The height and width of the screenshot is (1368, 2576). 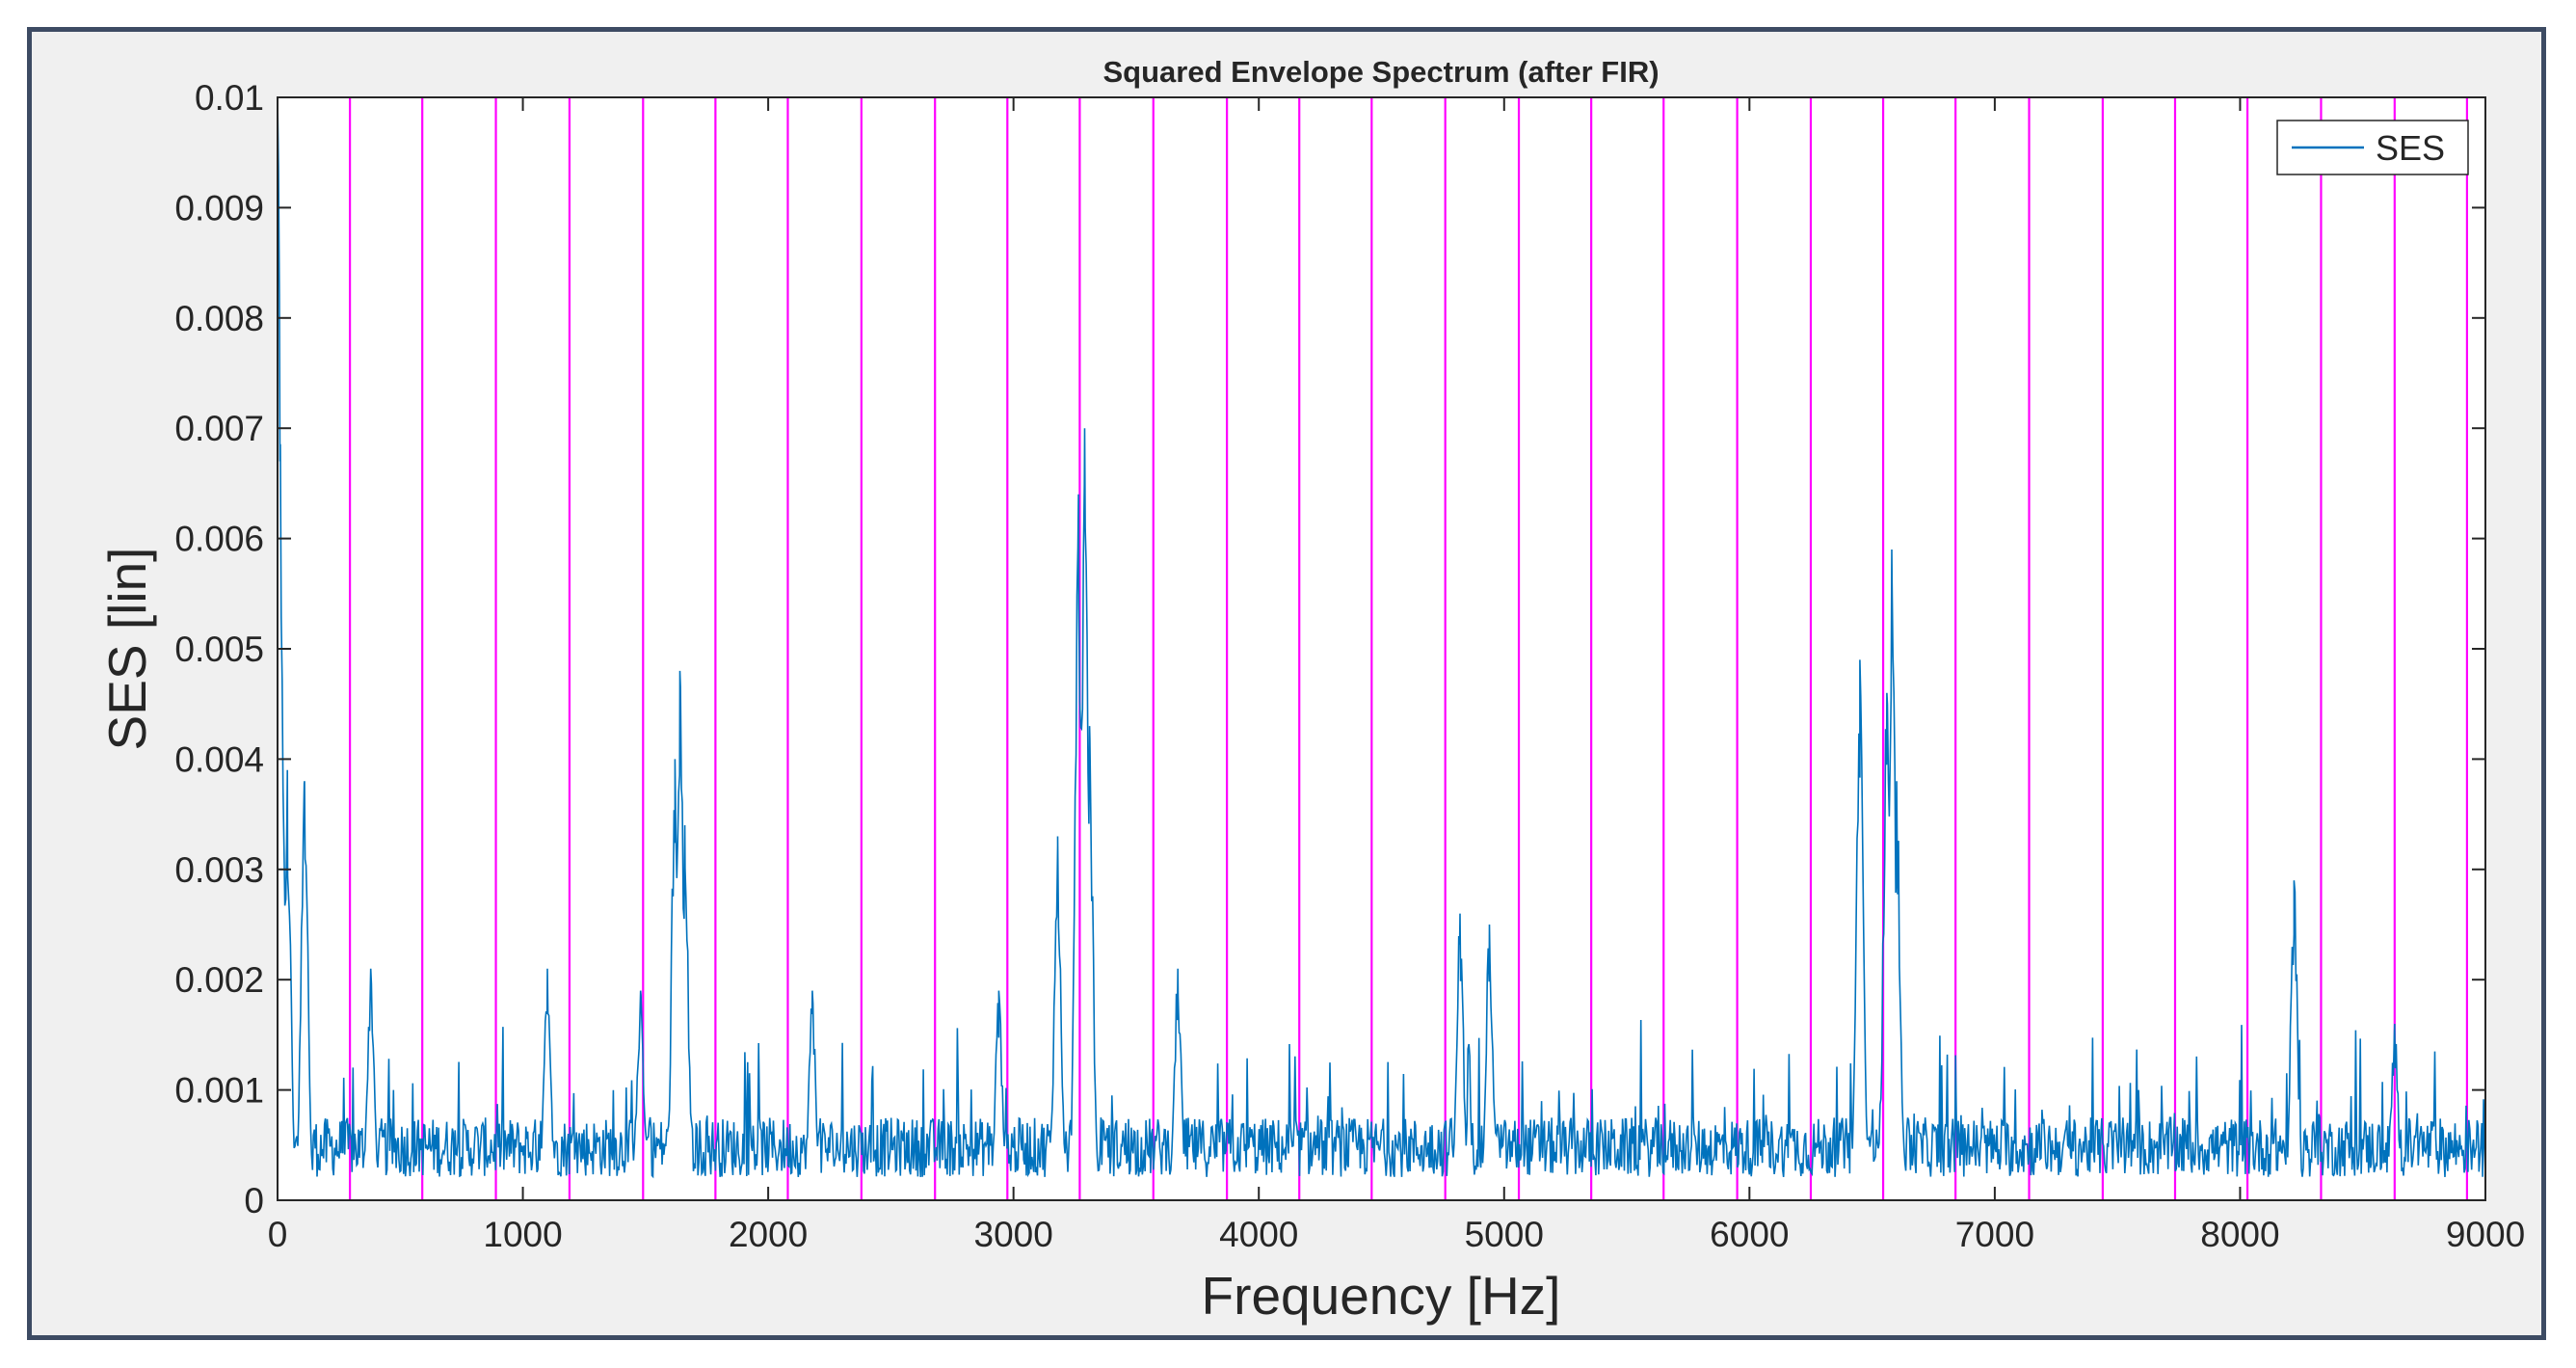 I want to click on legend: SES, so click(x=2372, y=147).